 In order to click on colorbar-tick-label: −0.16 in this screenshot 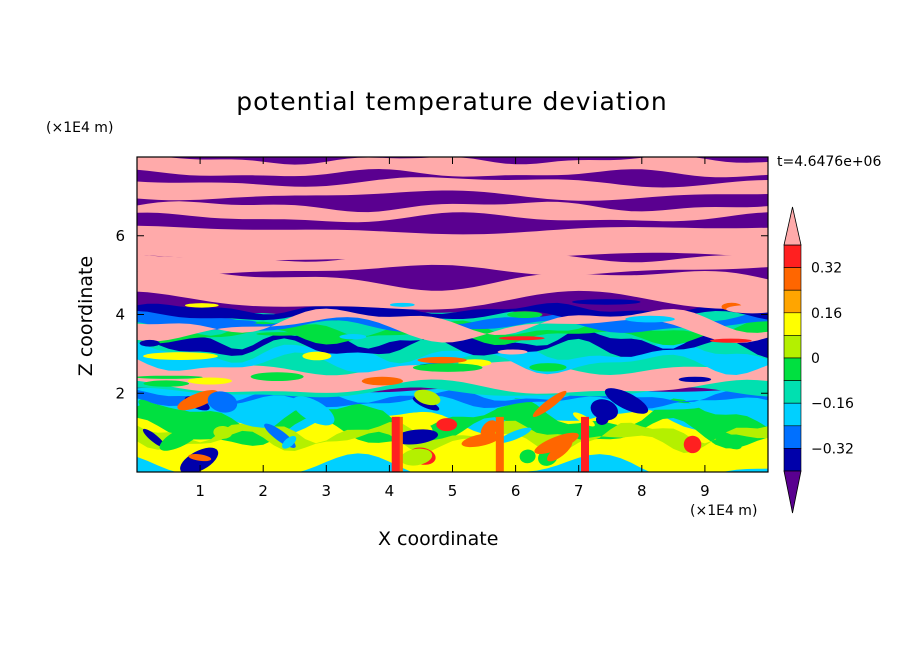, I will do `click(832, 404)`.